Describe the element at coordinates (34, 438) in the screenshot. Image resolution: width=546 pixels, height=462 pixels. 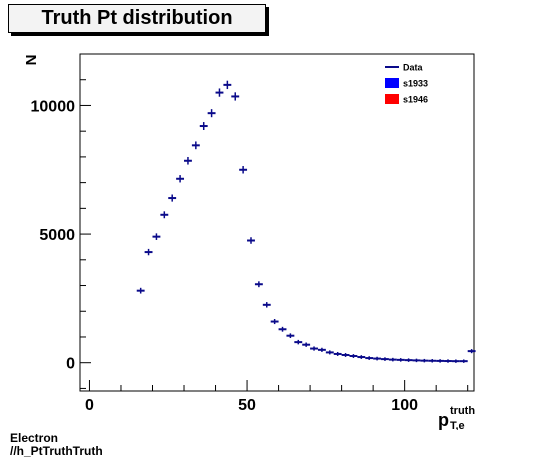
I see `footer-line-1: Electron` at that location.